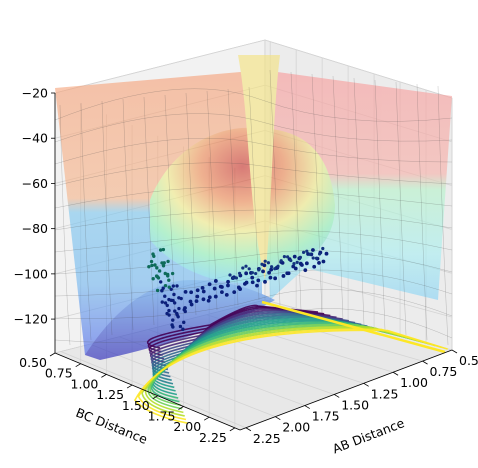 This screenshot has height=468, width=478. What do you see at coordinates (31, 273) in the screenshot?
I see `z-tick-label: −100` at bounding box center [31, 273].